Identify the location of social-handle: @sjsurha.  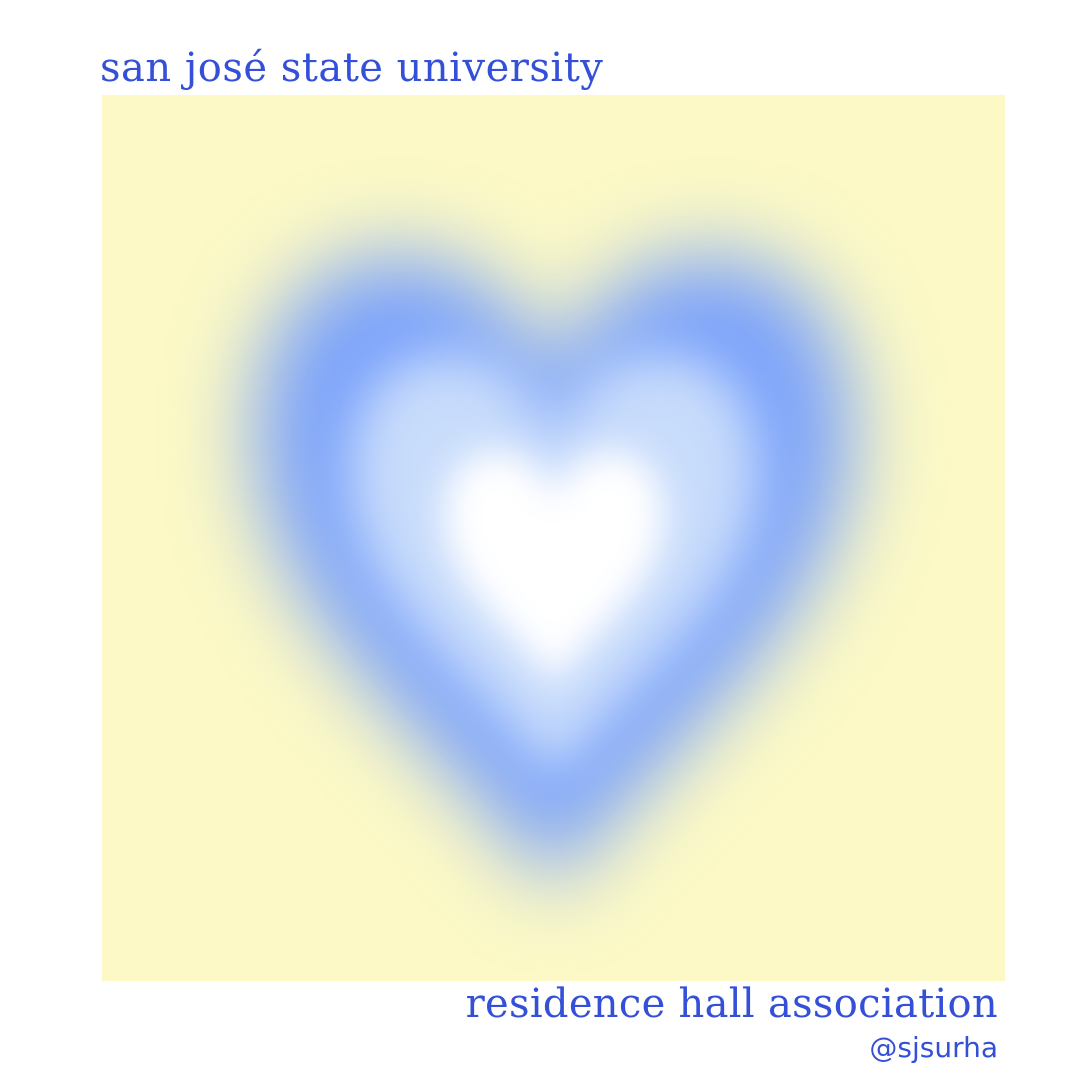
(933, 1047).